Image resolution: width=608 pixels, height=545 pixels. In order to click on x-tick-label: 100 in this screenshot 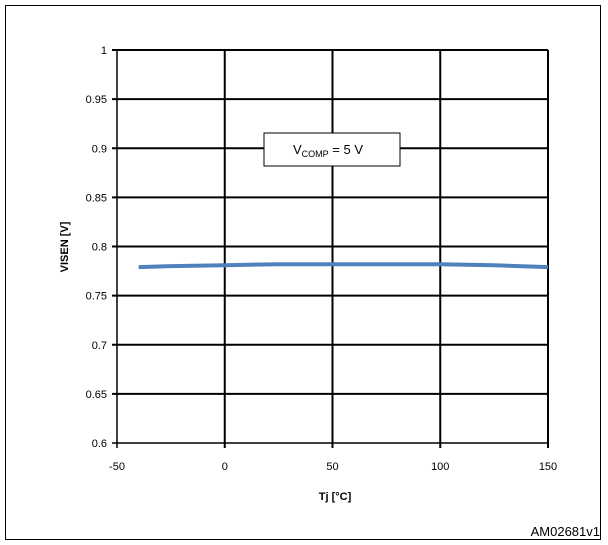, I will do `click(440, 467)`.